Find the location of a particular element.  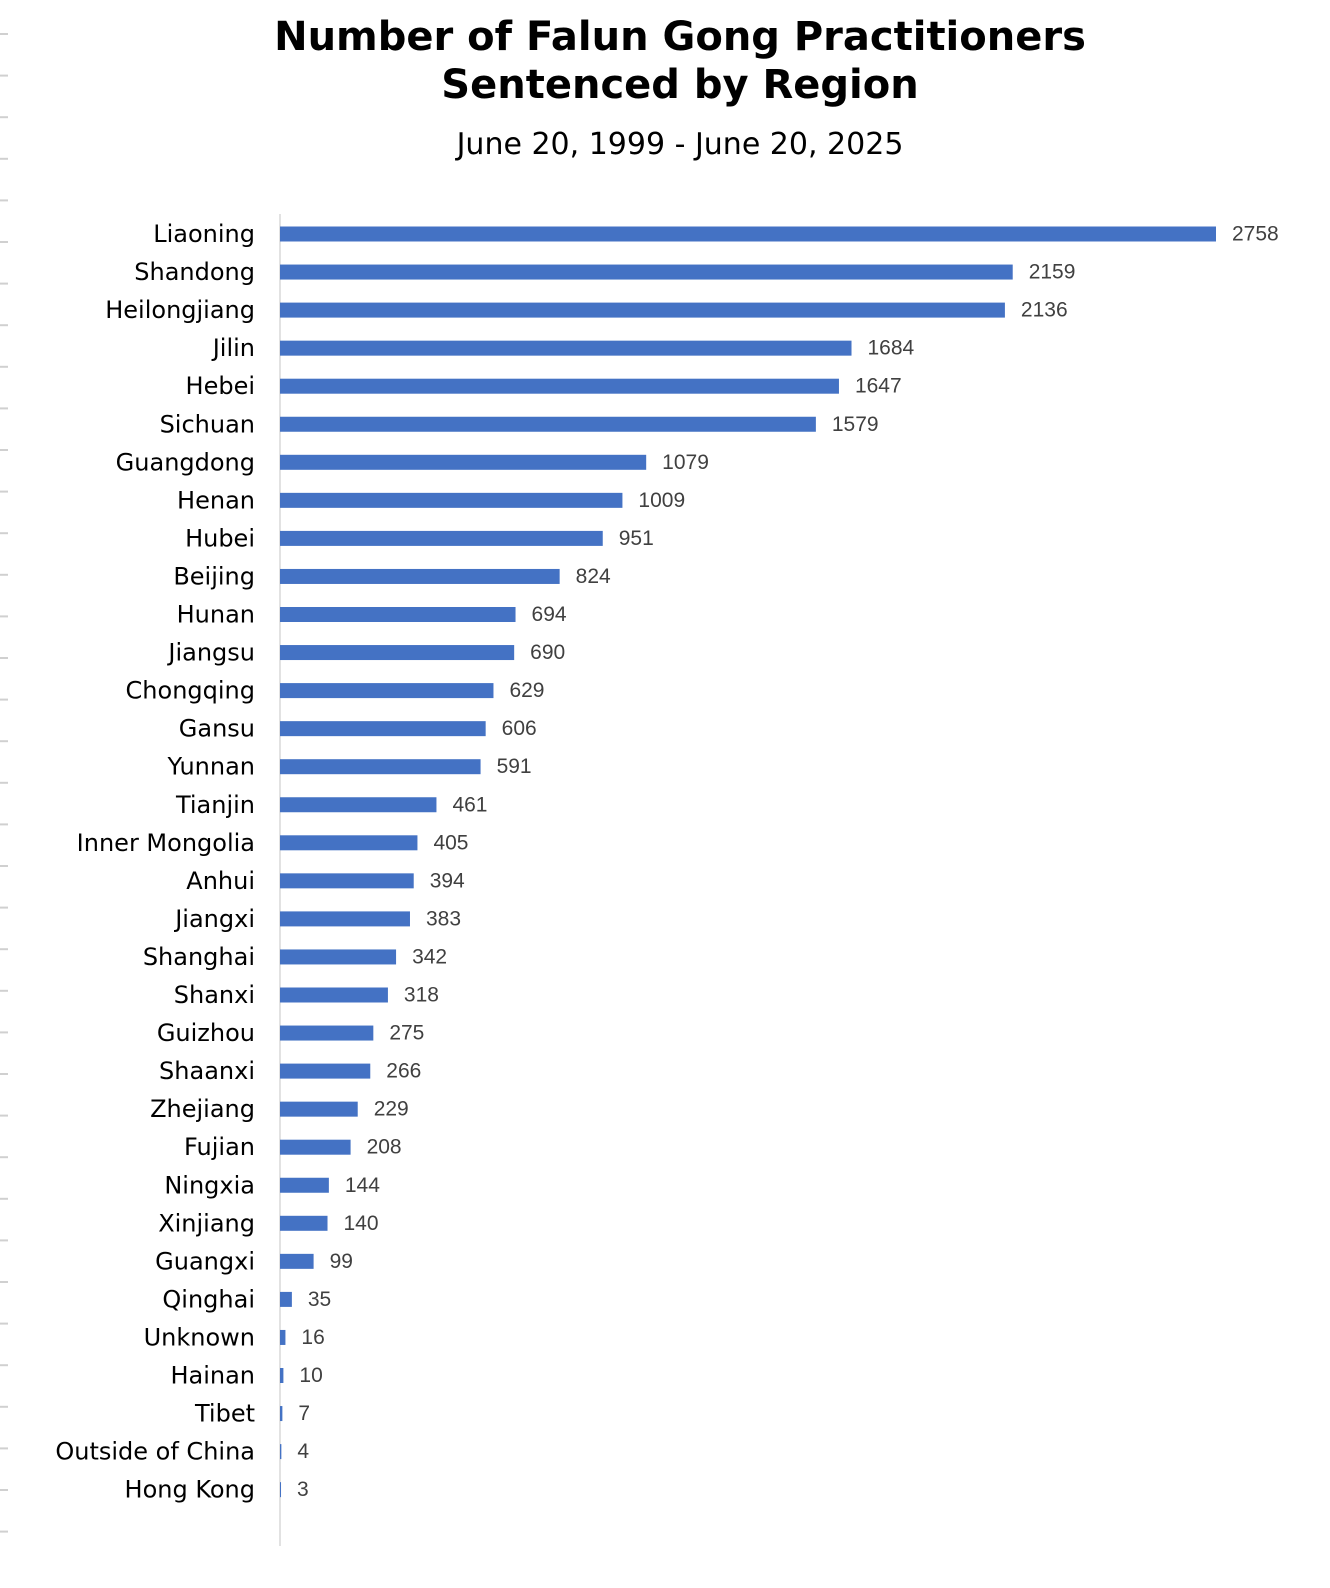

value-label: 405 is located at coordinates (450, 842).